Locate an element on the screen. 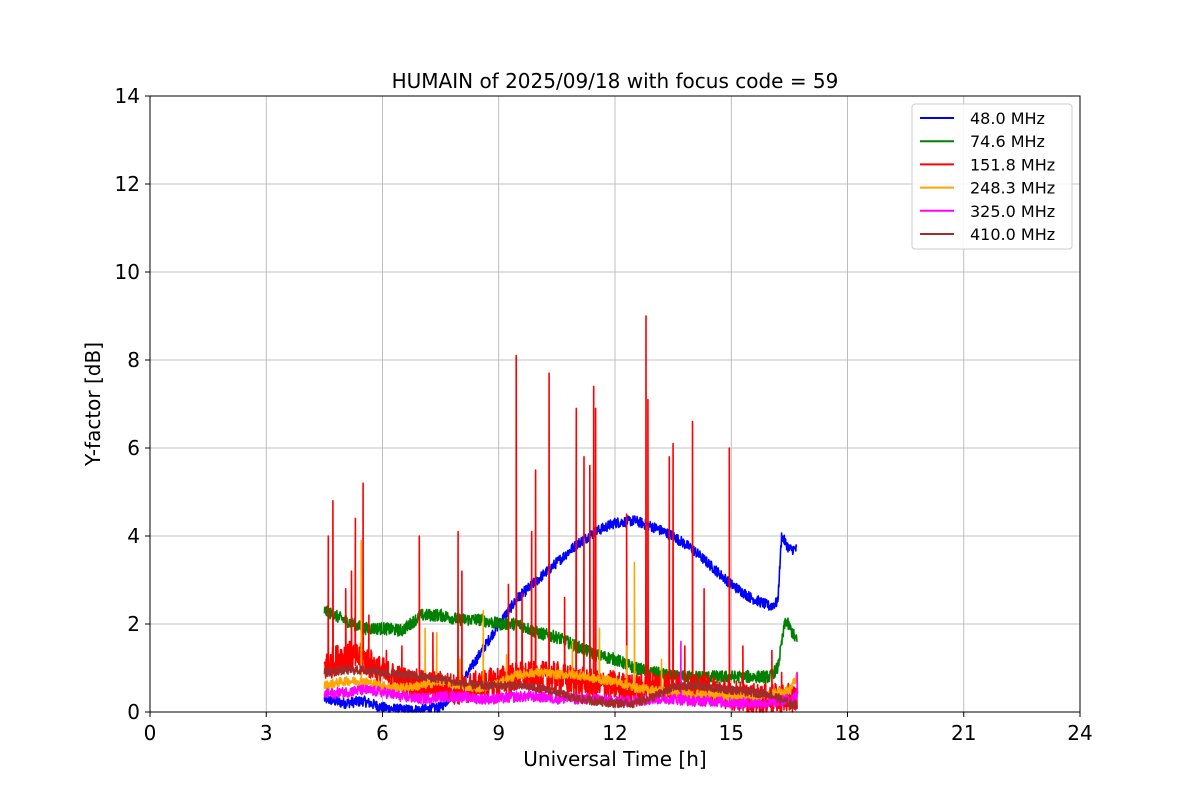  y-tick-label: 10 is located at coordinates (127, 272).